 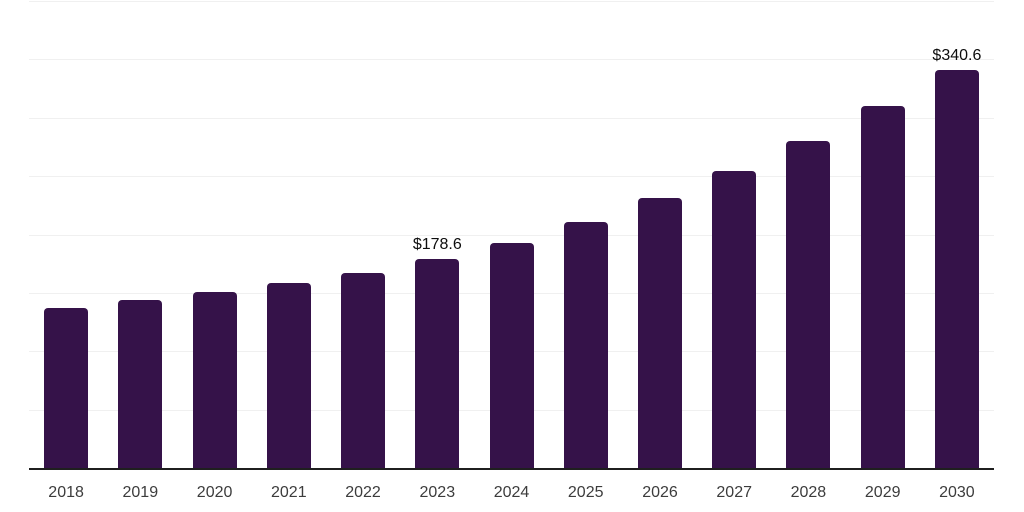 What do you see at coordinates (437, 244) in the screenshot?
I see `data-label-2023: $178.6` at bounding box center [437, 244].